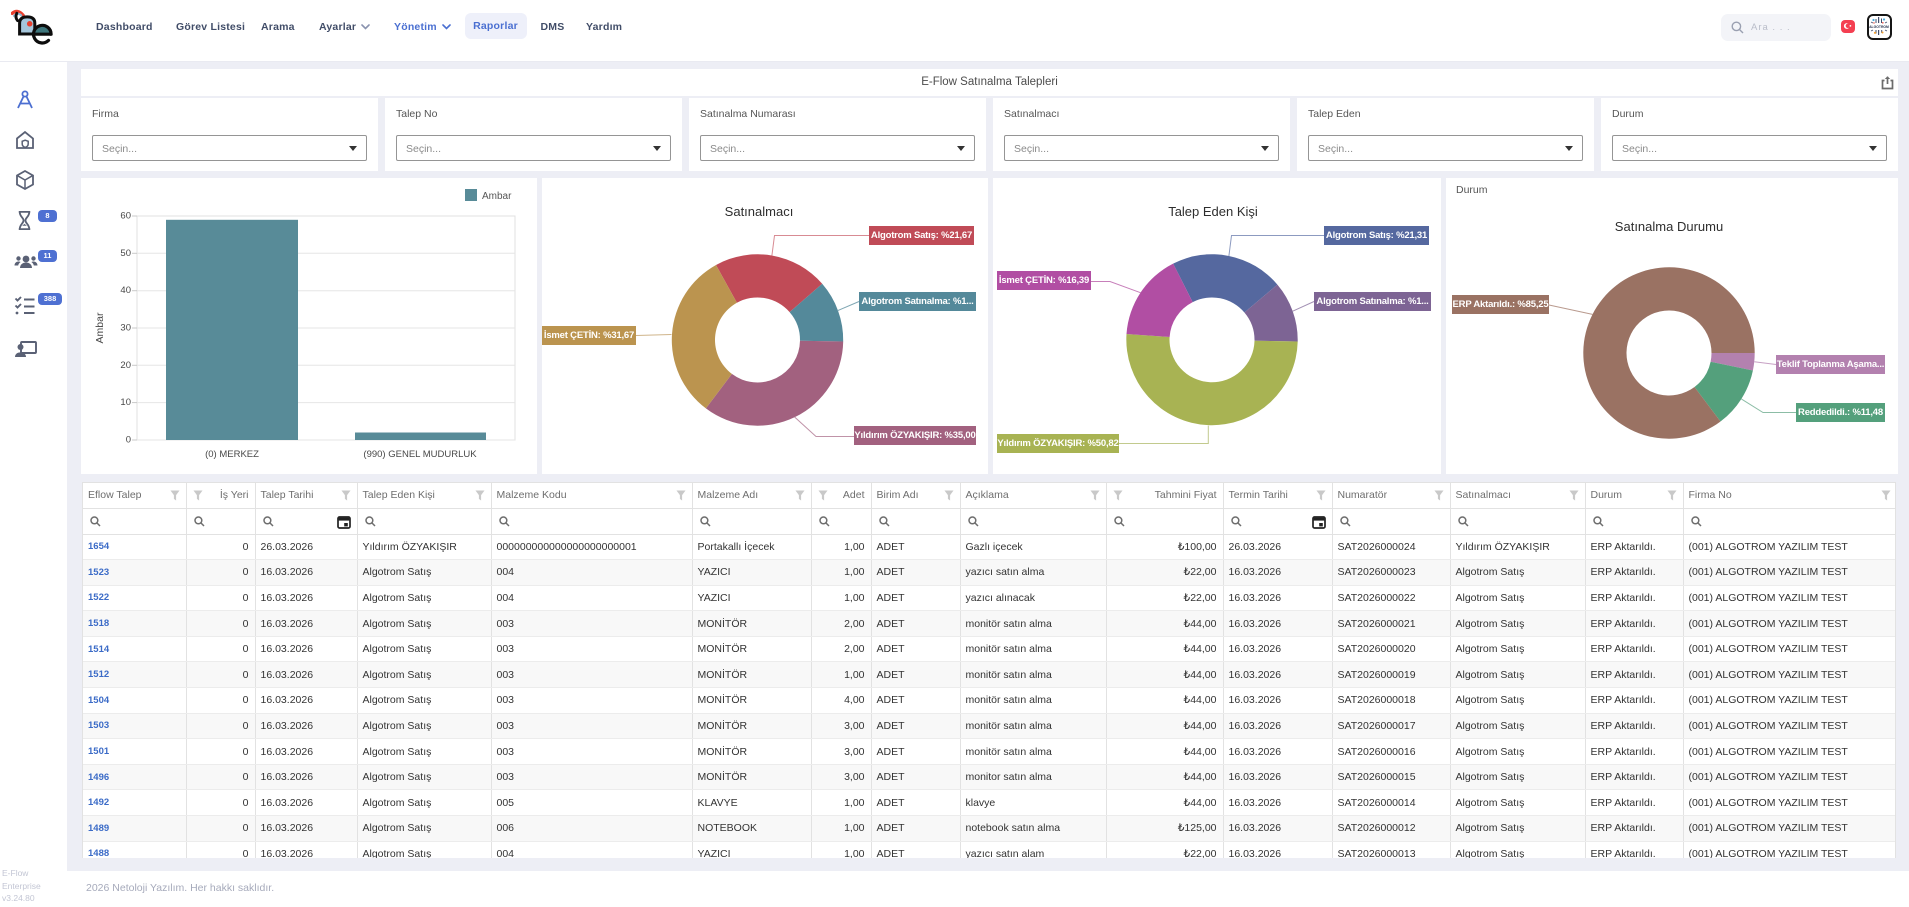  I want to click on svg-text: 20, so click(125, 365).